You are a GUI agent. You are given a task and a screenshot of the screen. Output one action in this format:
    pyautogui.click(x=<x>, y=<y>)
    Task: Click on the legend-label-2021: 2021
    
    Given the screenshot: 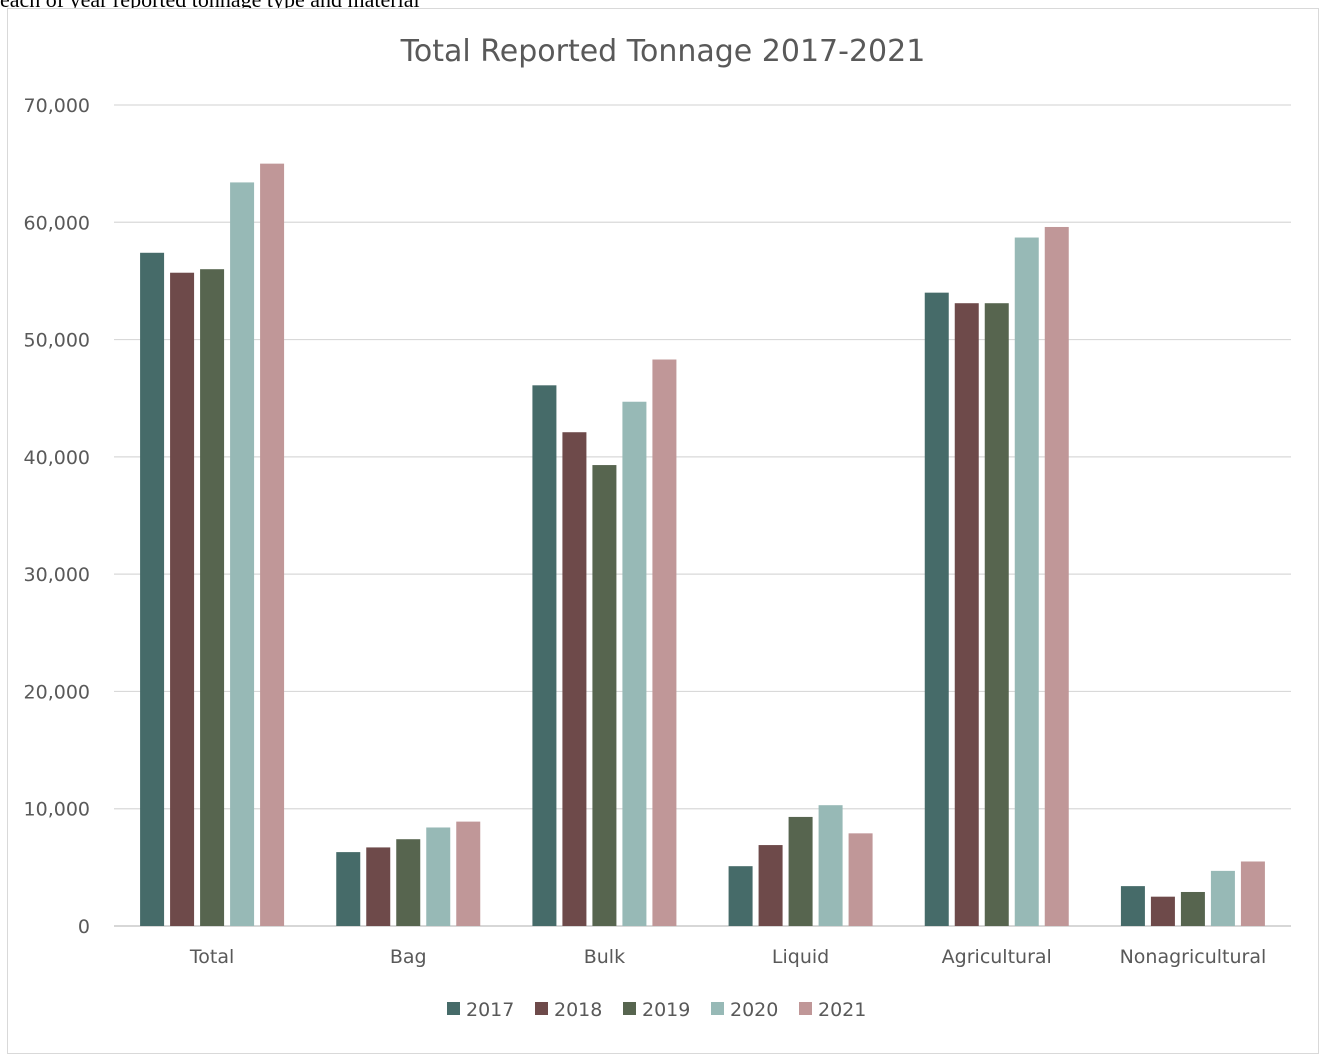 What is the action you would take?
    pyautogui.click(x=842, y=1010)
    